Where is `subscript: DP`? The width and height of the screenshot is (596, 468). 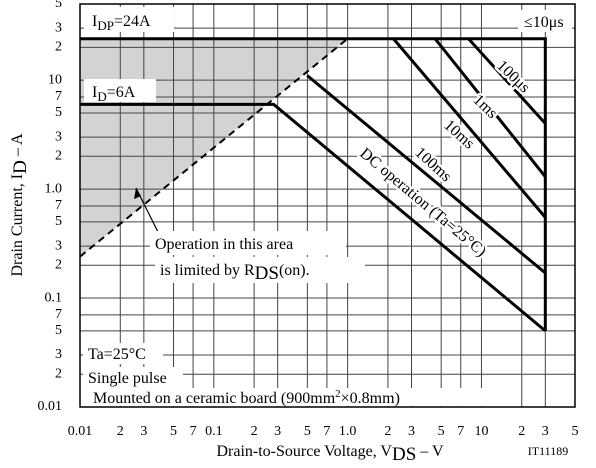
subscript: DP is located at coordinates (105, 25).